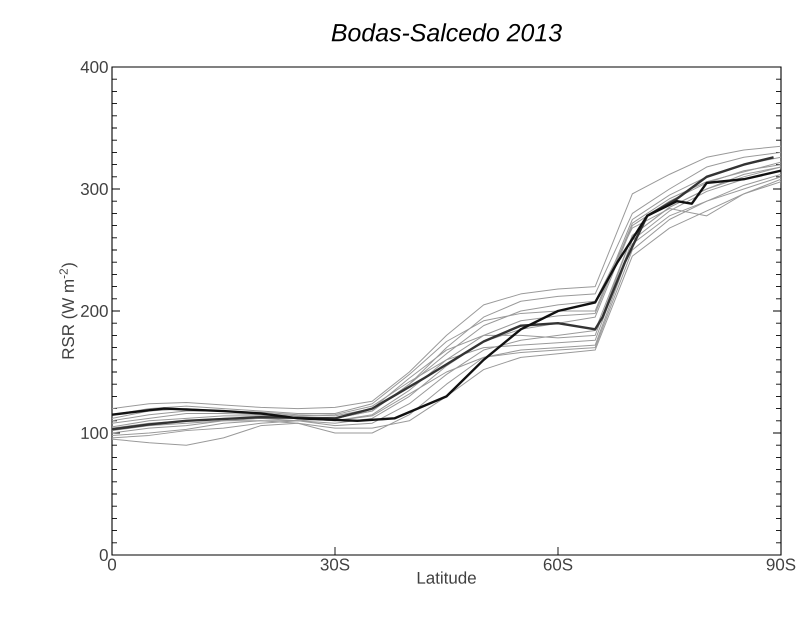  I want to click on y-tick-label: 100, so click(95, 433).